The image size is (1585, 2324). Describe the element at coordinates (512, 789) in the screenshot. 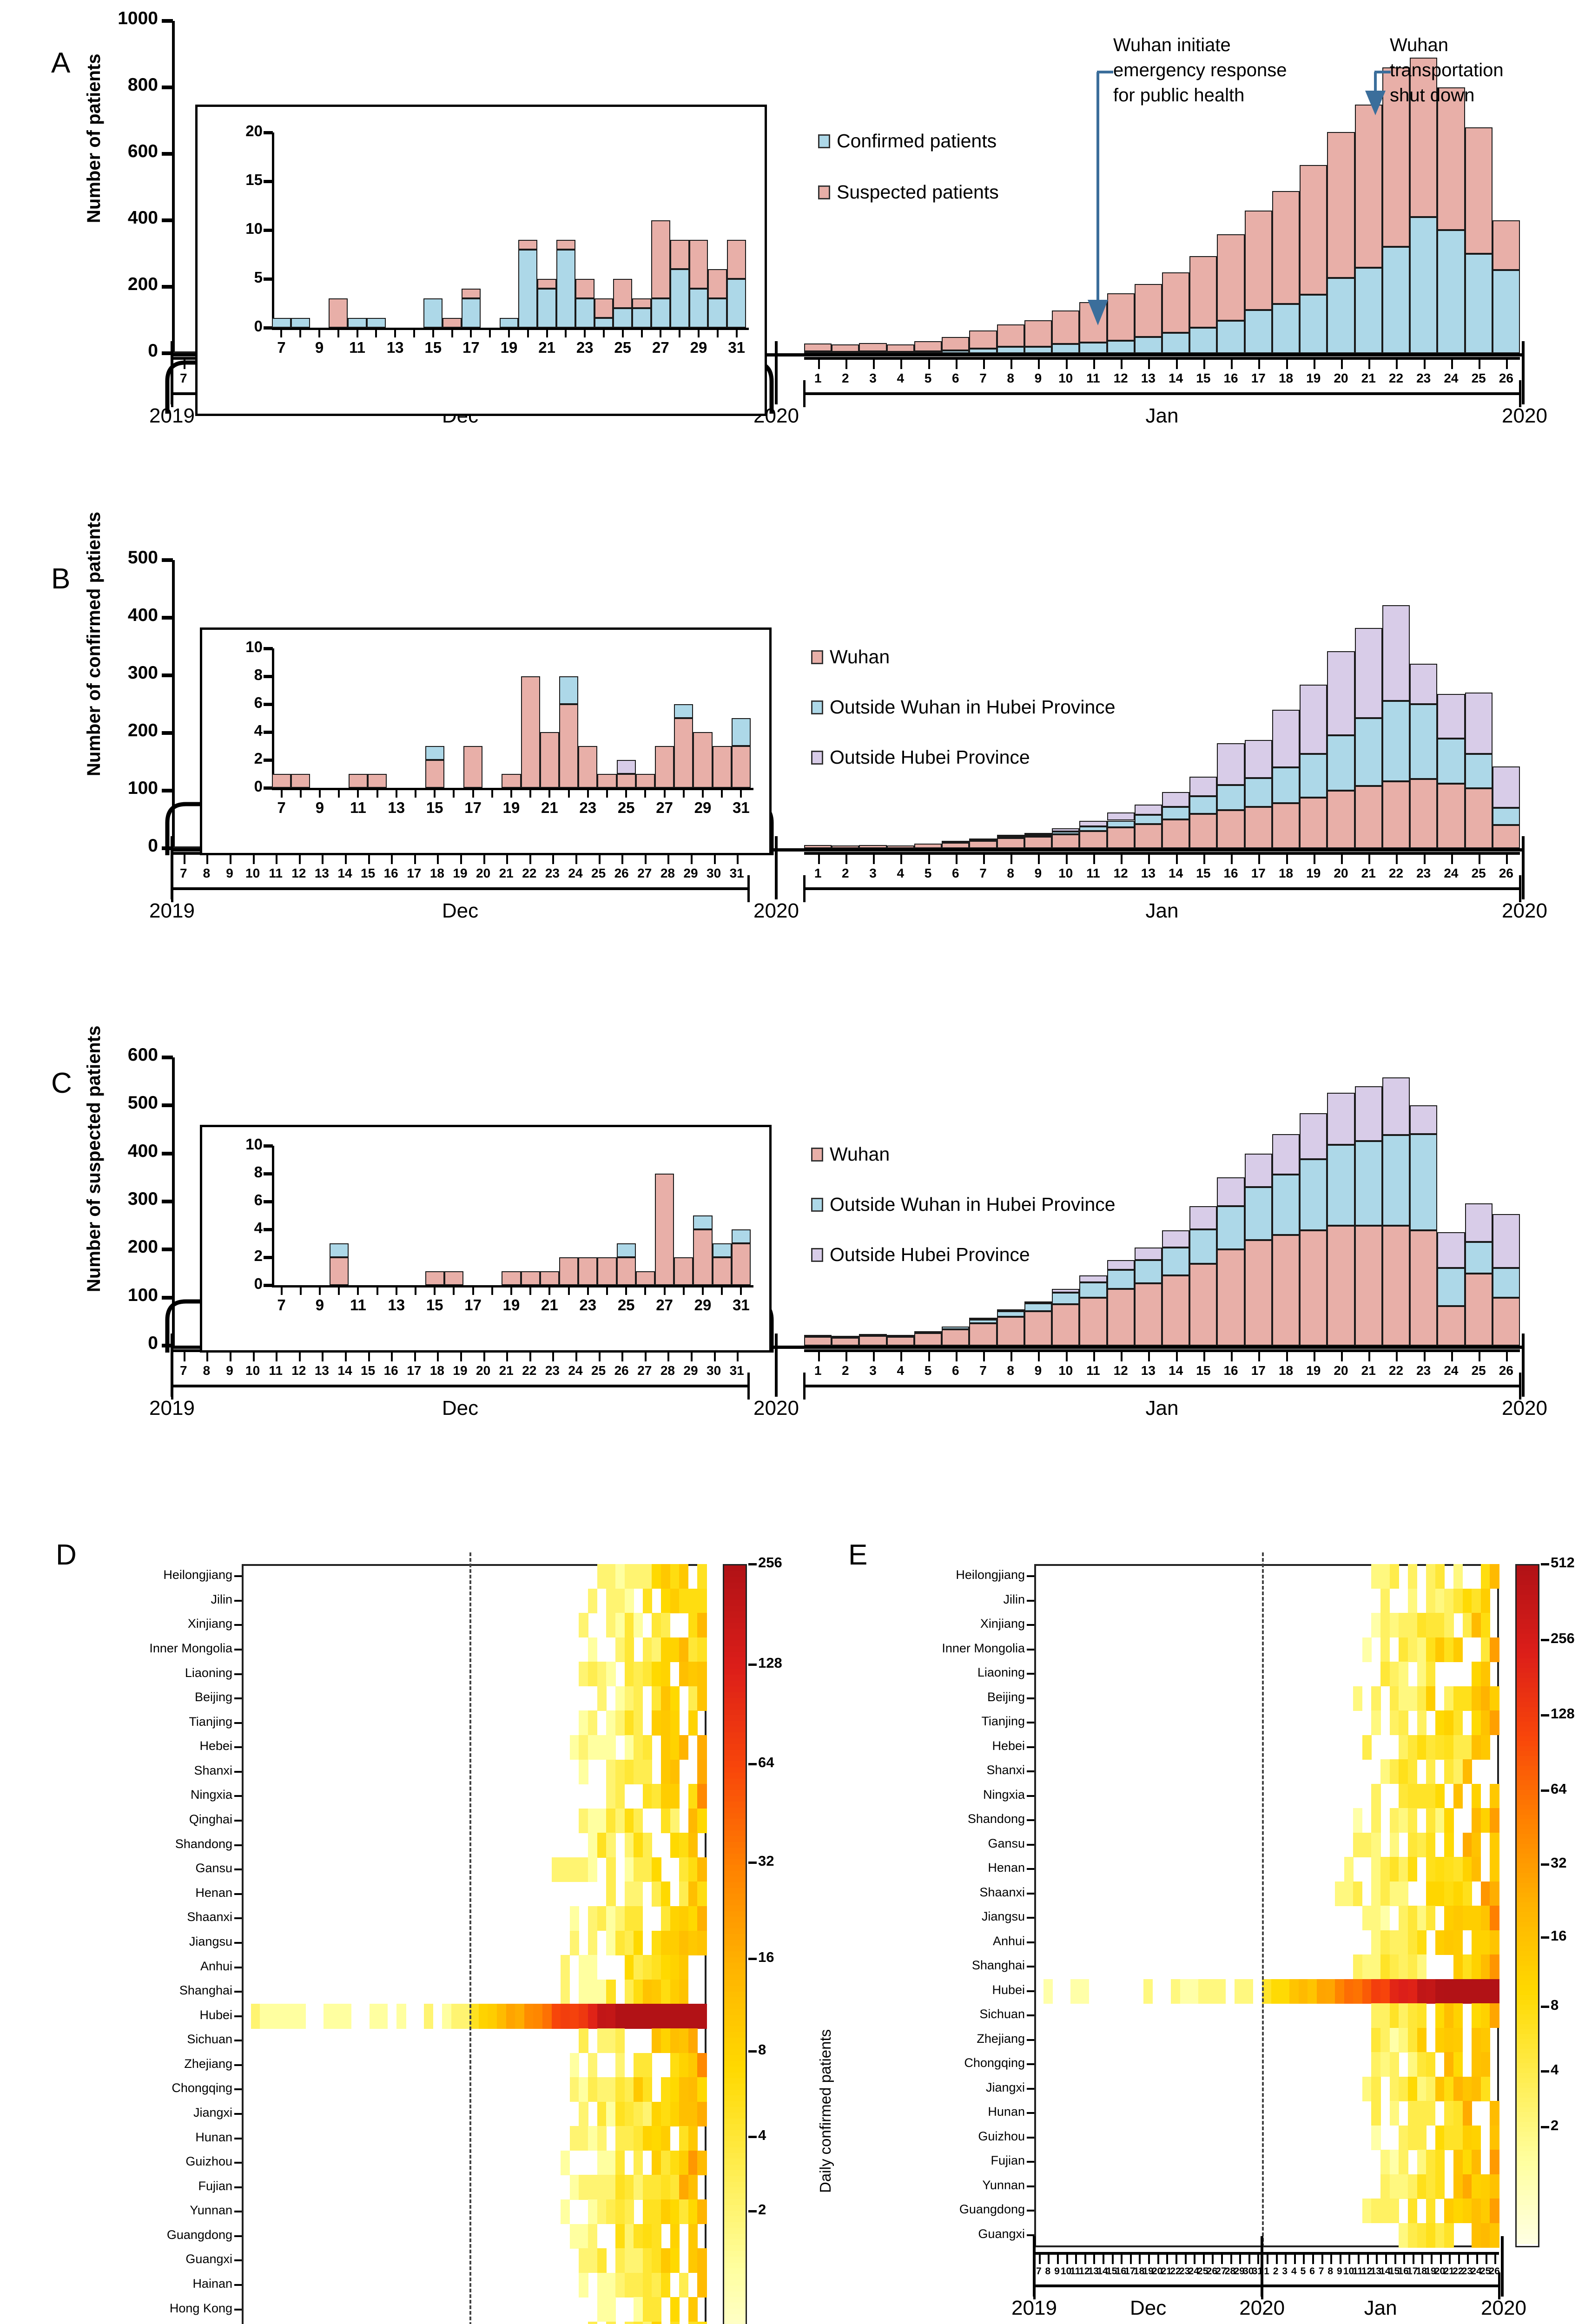

I see `inset-x-axis` at that location.